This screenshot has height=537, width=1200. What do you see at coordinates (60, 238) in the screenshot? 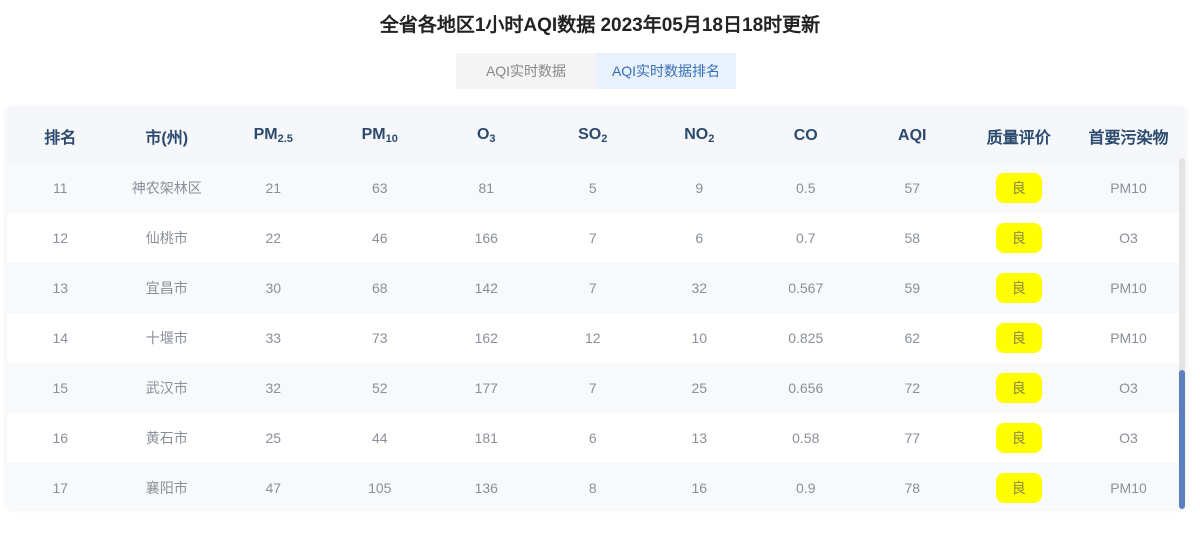
I see `cell-rank: 12` at bounding box center [60, 238].